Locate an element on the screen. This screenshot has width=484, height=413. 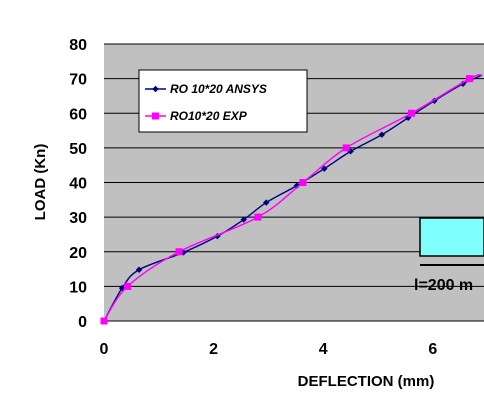
legend-label: RO 10*20 ANSYS is located at coordinates (218, 89).